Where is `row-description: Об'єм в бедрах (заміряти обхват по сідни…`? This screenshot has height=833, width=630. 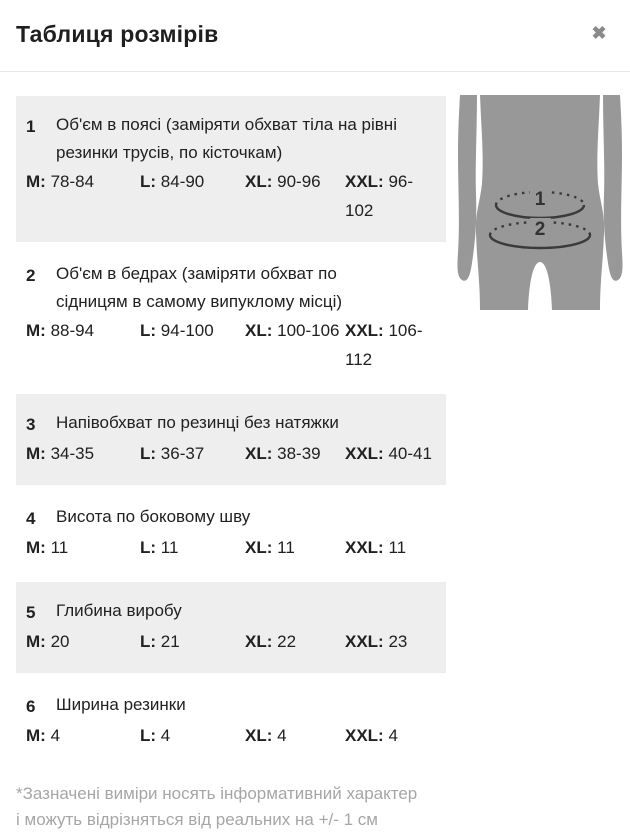 row-description: Об'єм в бедрах (заміряти обхват по сідни… is located at coordinates (199, 287).